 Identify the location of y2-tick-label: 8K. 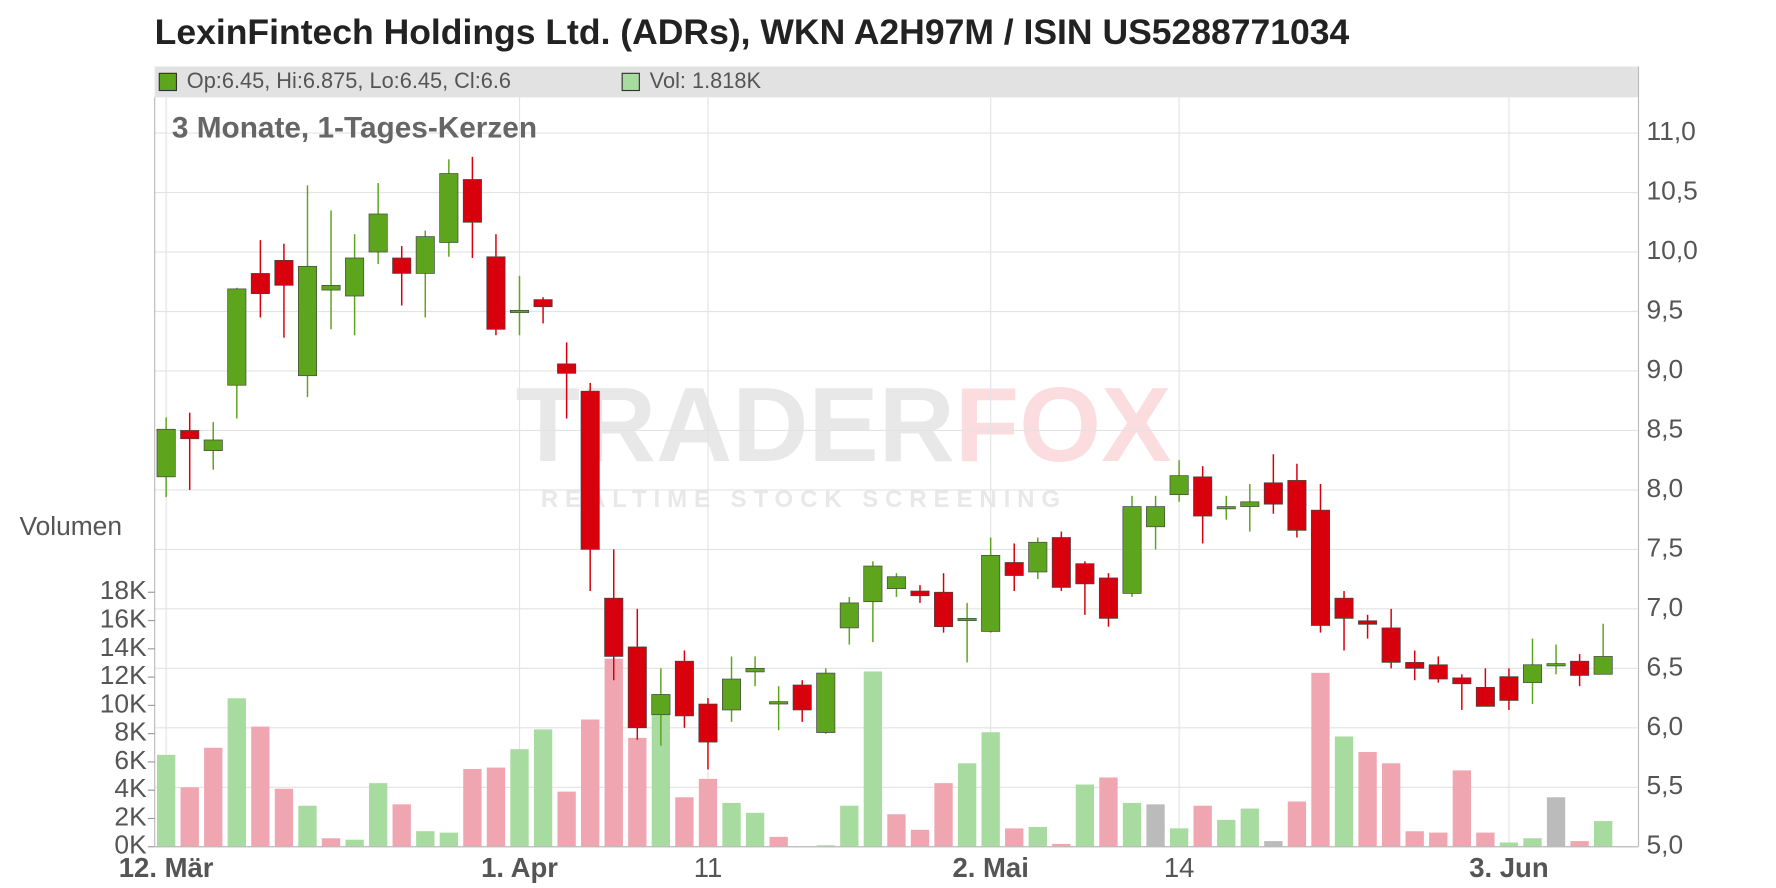
(130, 732).